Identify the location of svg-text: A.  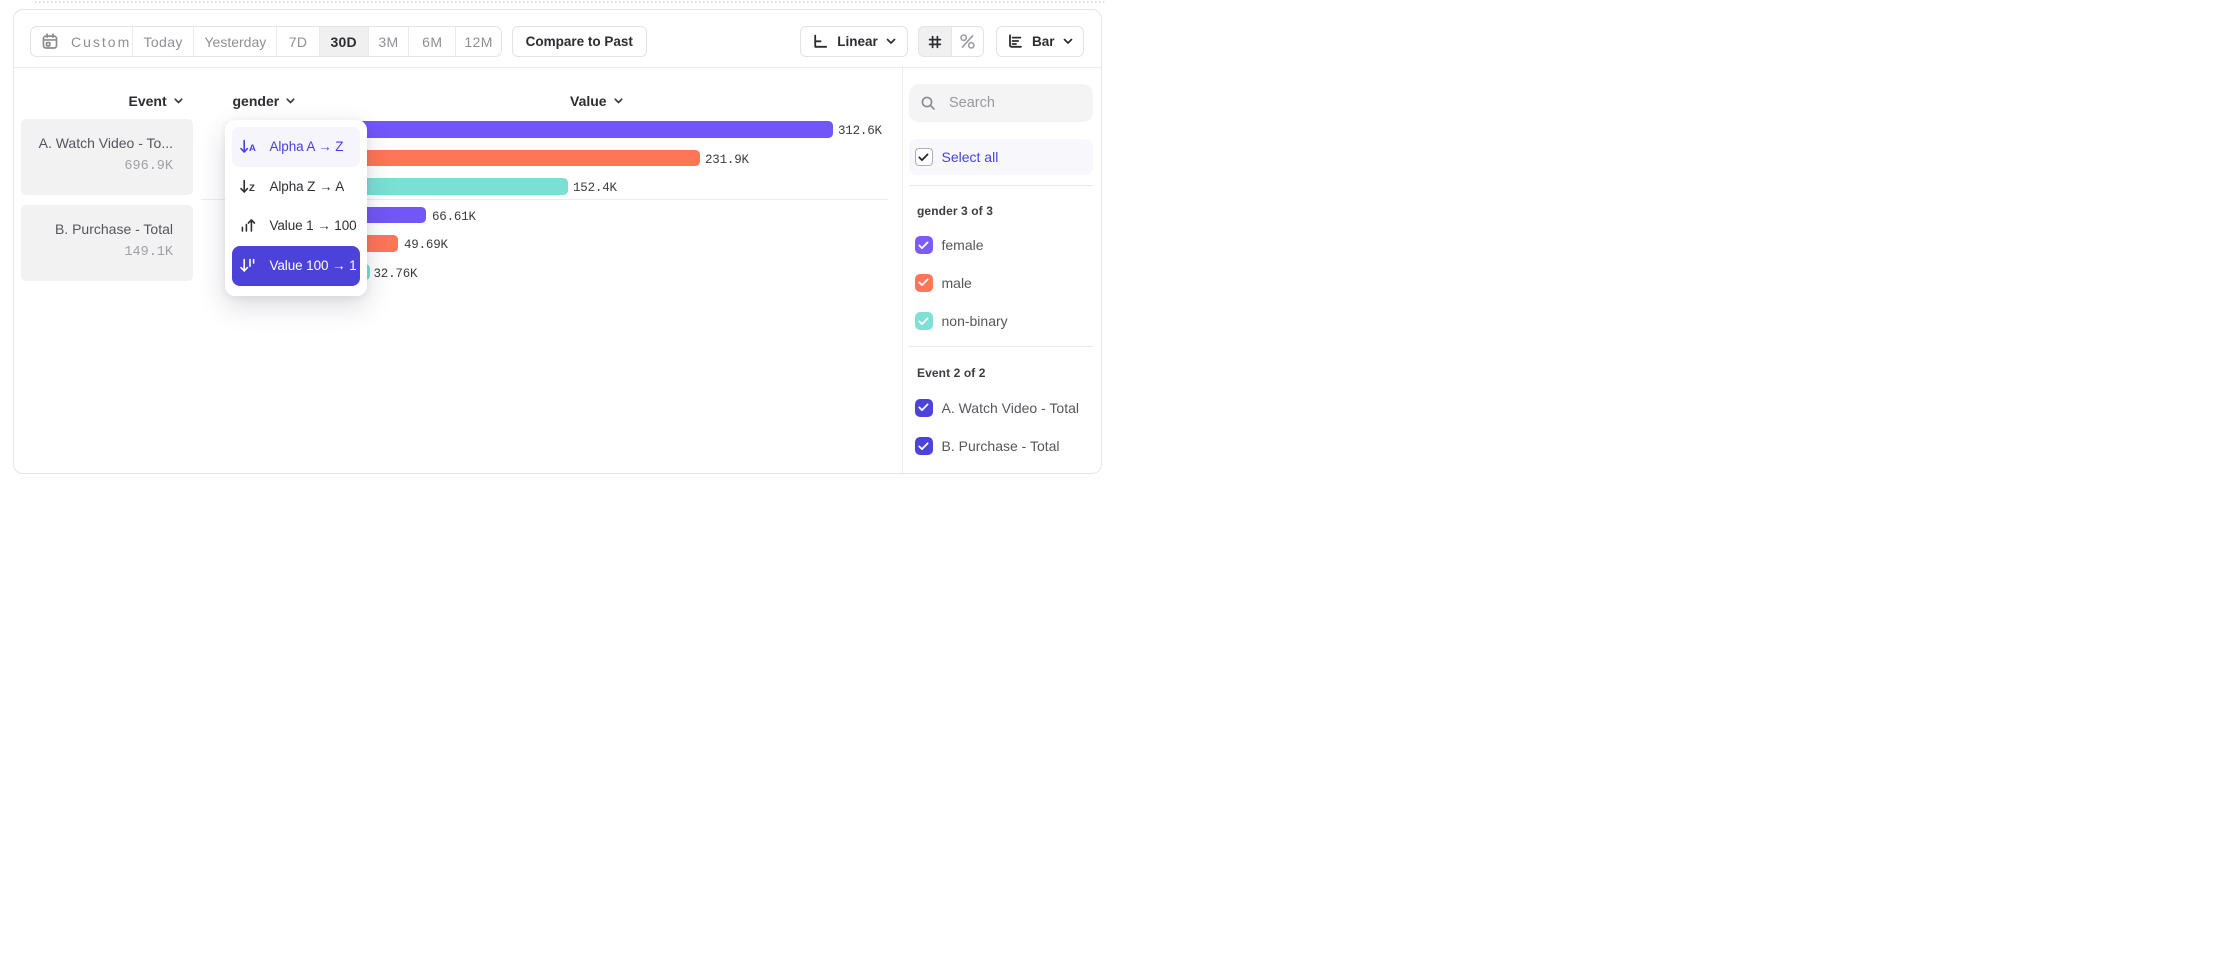
(252, 148).